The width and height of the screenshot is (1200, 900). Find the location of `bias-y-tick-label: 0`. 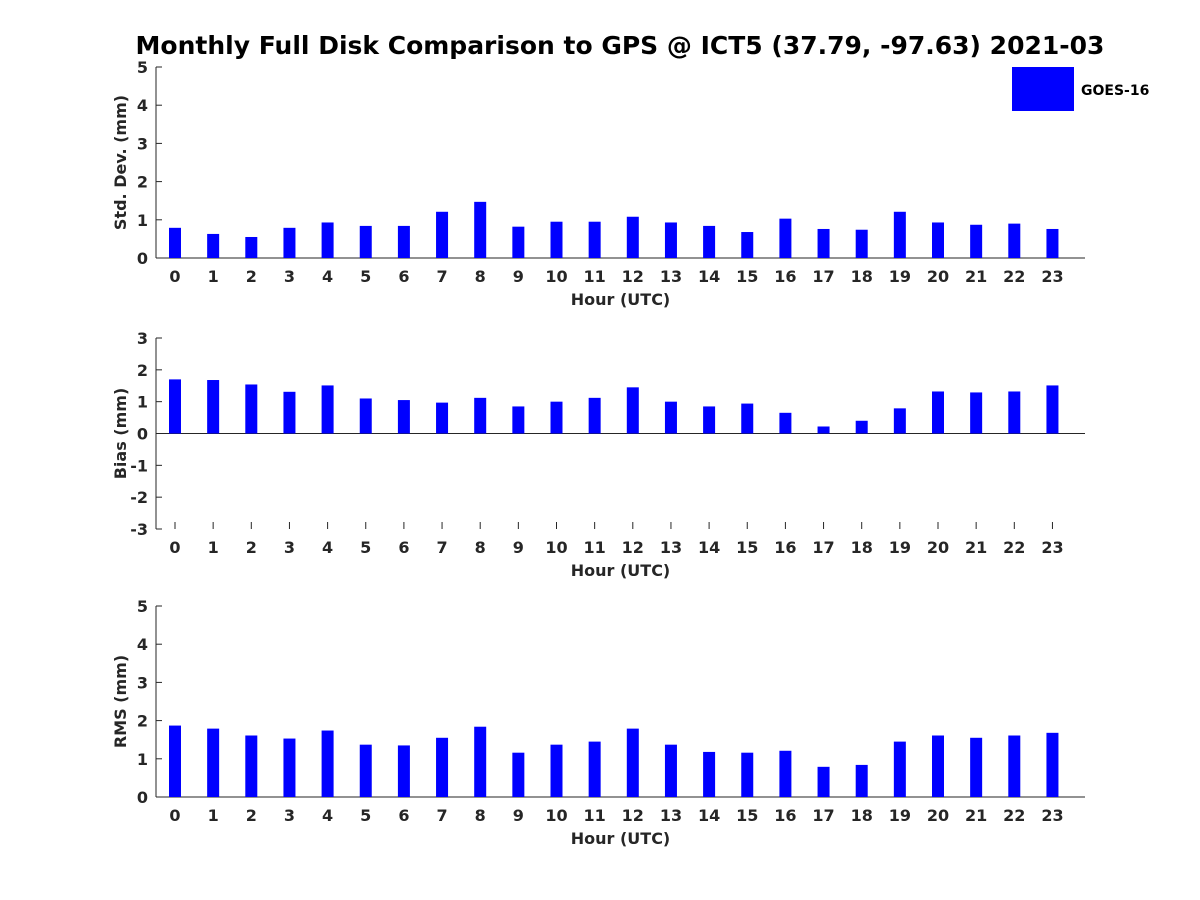

bias-y-tick-label: 0 is located at coordinates (142, 434).